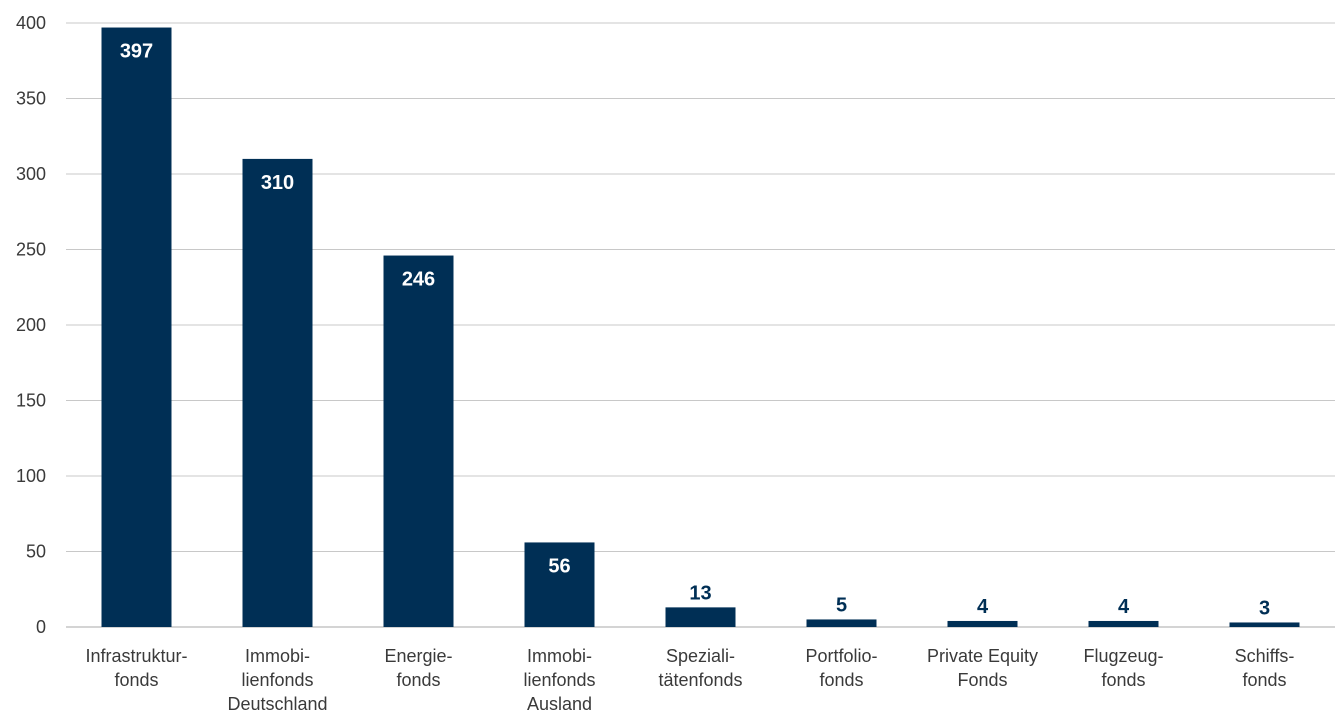 The width and height of the screenshot is (1342, 718). Describe the element at coordinates (1265, 668) in the screenshot. I see `x-tick-label: Schiffs-fonds` at that location.